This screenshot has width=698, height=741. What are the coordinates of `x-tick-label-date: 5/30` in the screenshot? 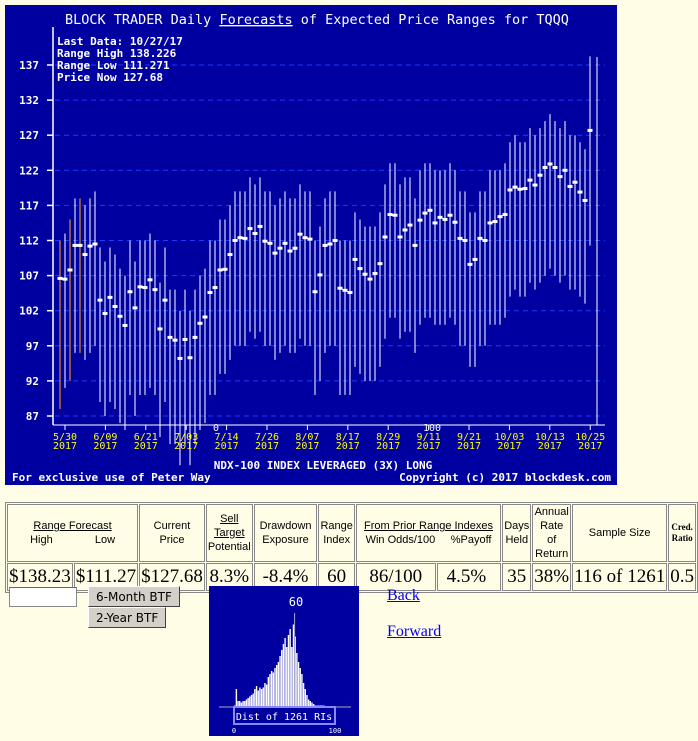 It's located at (65, 437).